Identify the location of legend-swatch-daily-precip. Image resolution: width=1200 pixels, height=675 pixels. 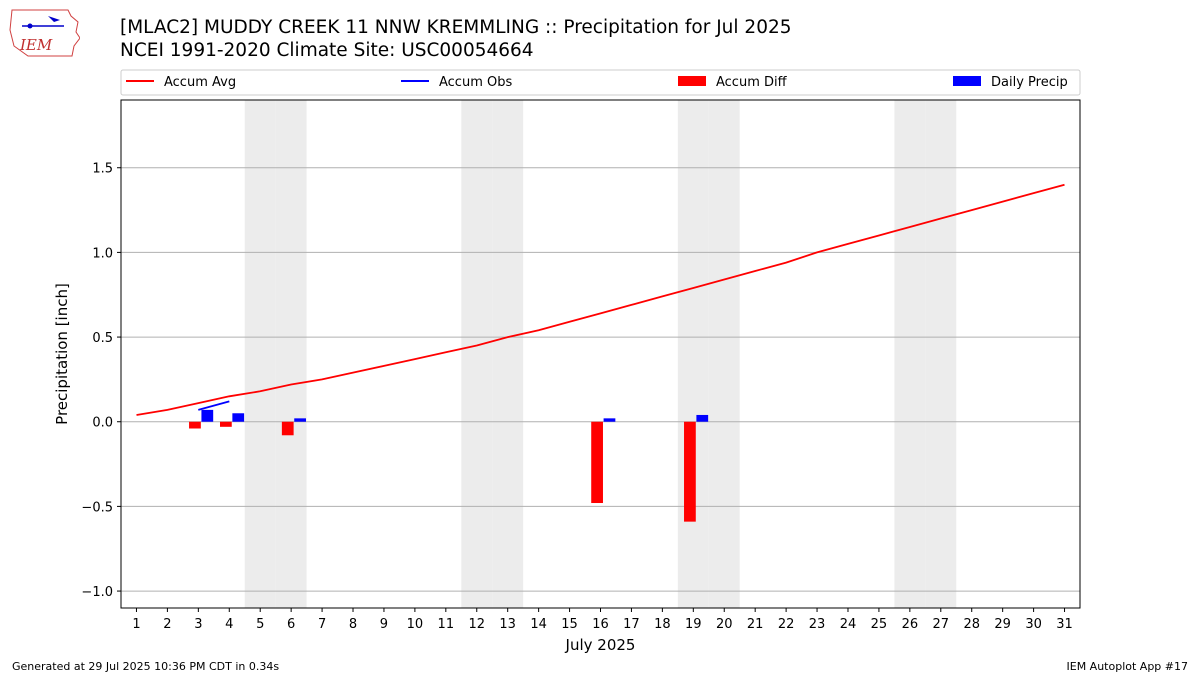
(967, 81).